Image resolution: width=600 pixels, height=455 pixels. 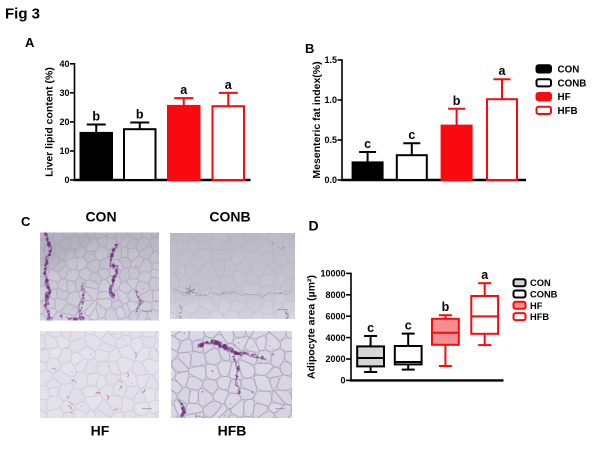 I want to click on svg-text: 0.0, so click(x=330, y=180).